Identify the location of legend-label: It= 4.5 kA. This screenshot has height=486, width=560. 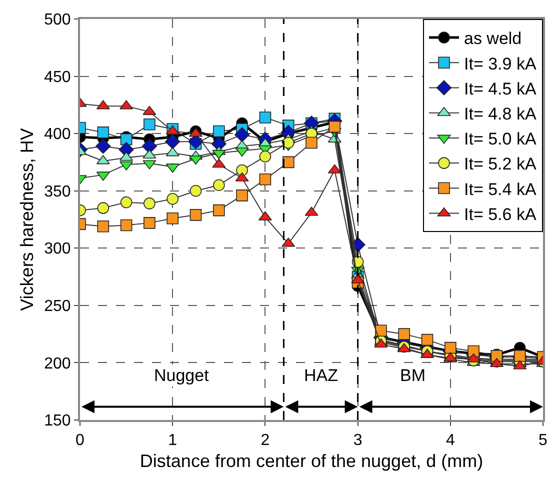
(500, 88).